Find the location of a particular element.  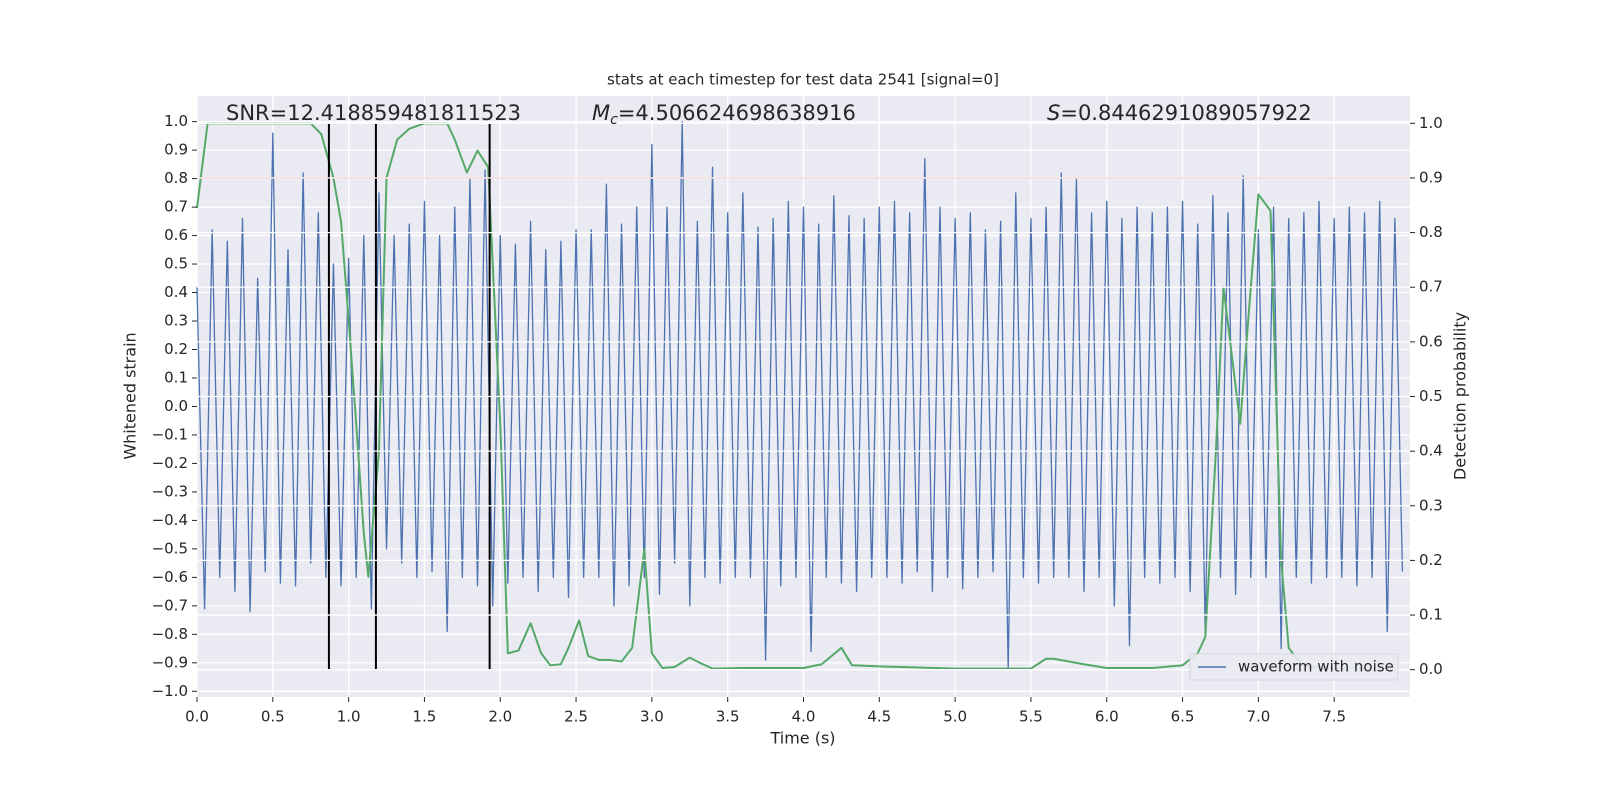

y-tick-label: −0.3 is located at coordinates (170, 491).